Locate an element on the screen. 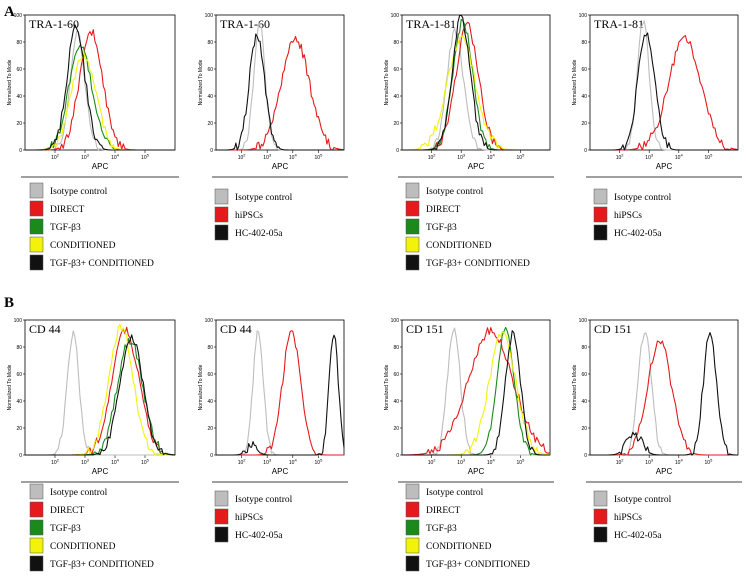  chart-title: CD 151 is located at coordinates (613, 329).